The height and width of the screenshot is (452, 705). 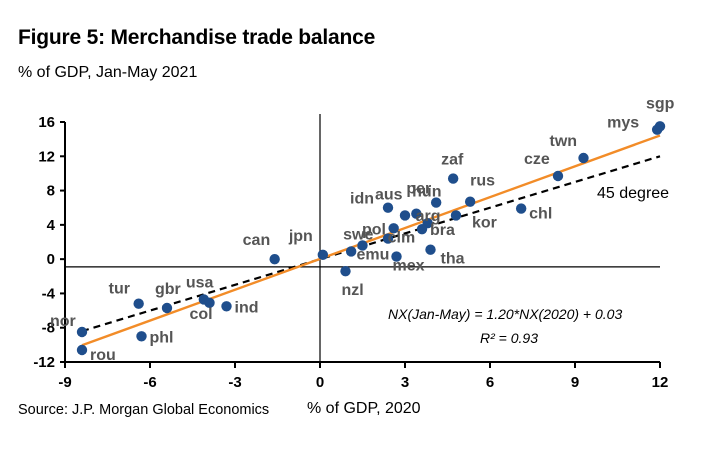 What do you see at coordinates (657, 129) in the screenshot?
I see `point-mys` at bounding box center [657, 129].